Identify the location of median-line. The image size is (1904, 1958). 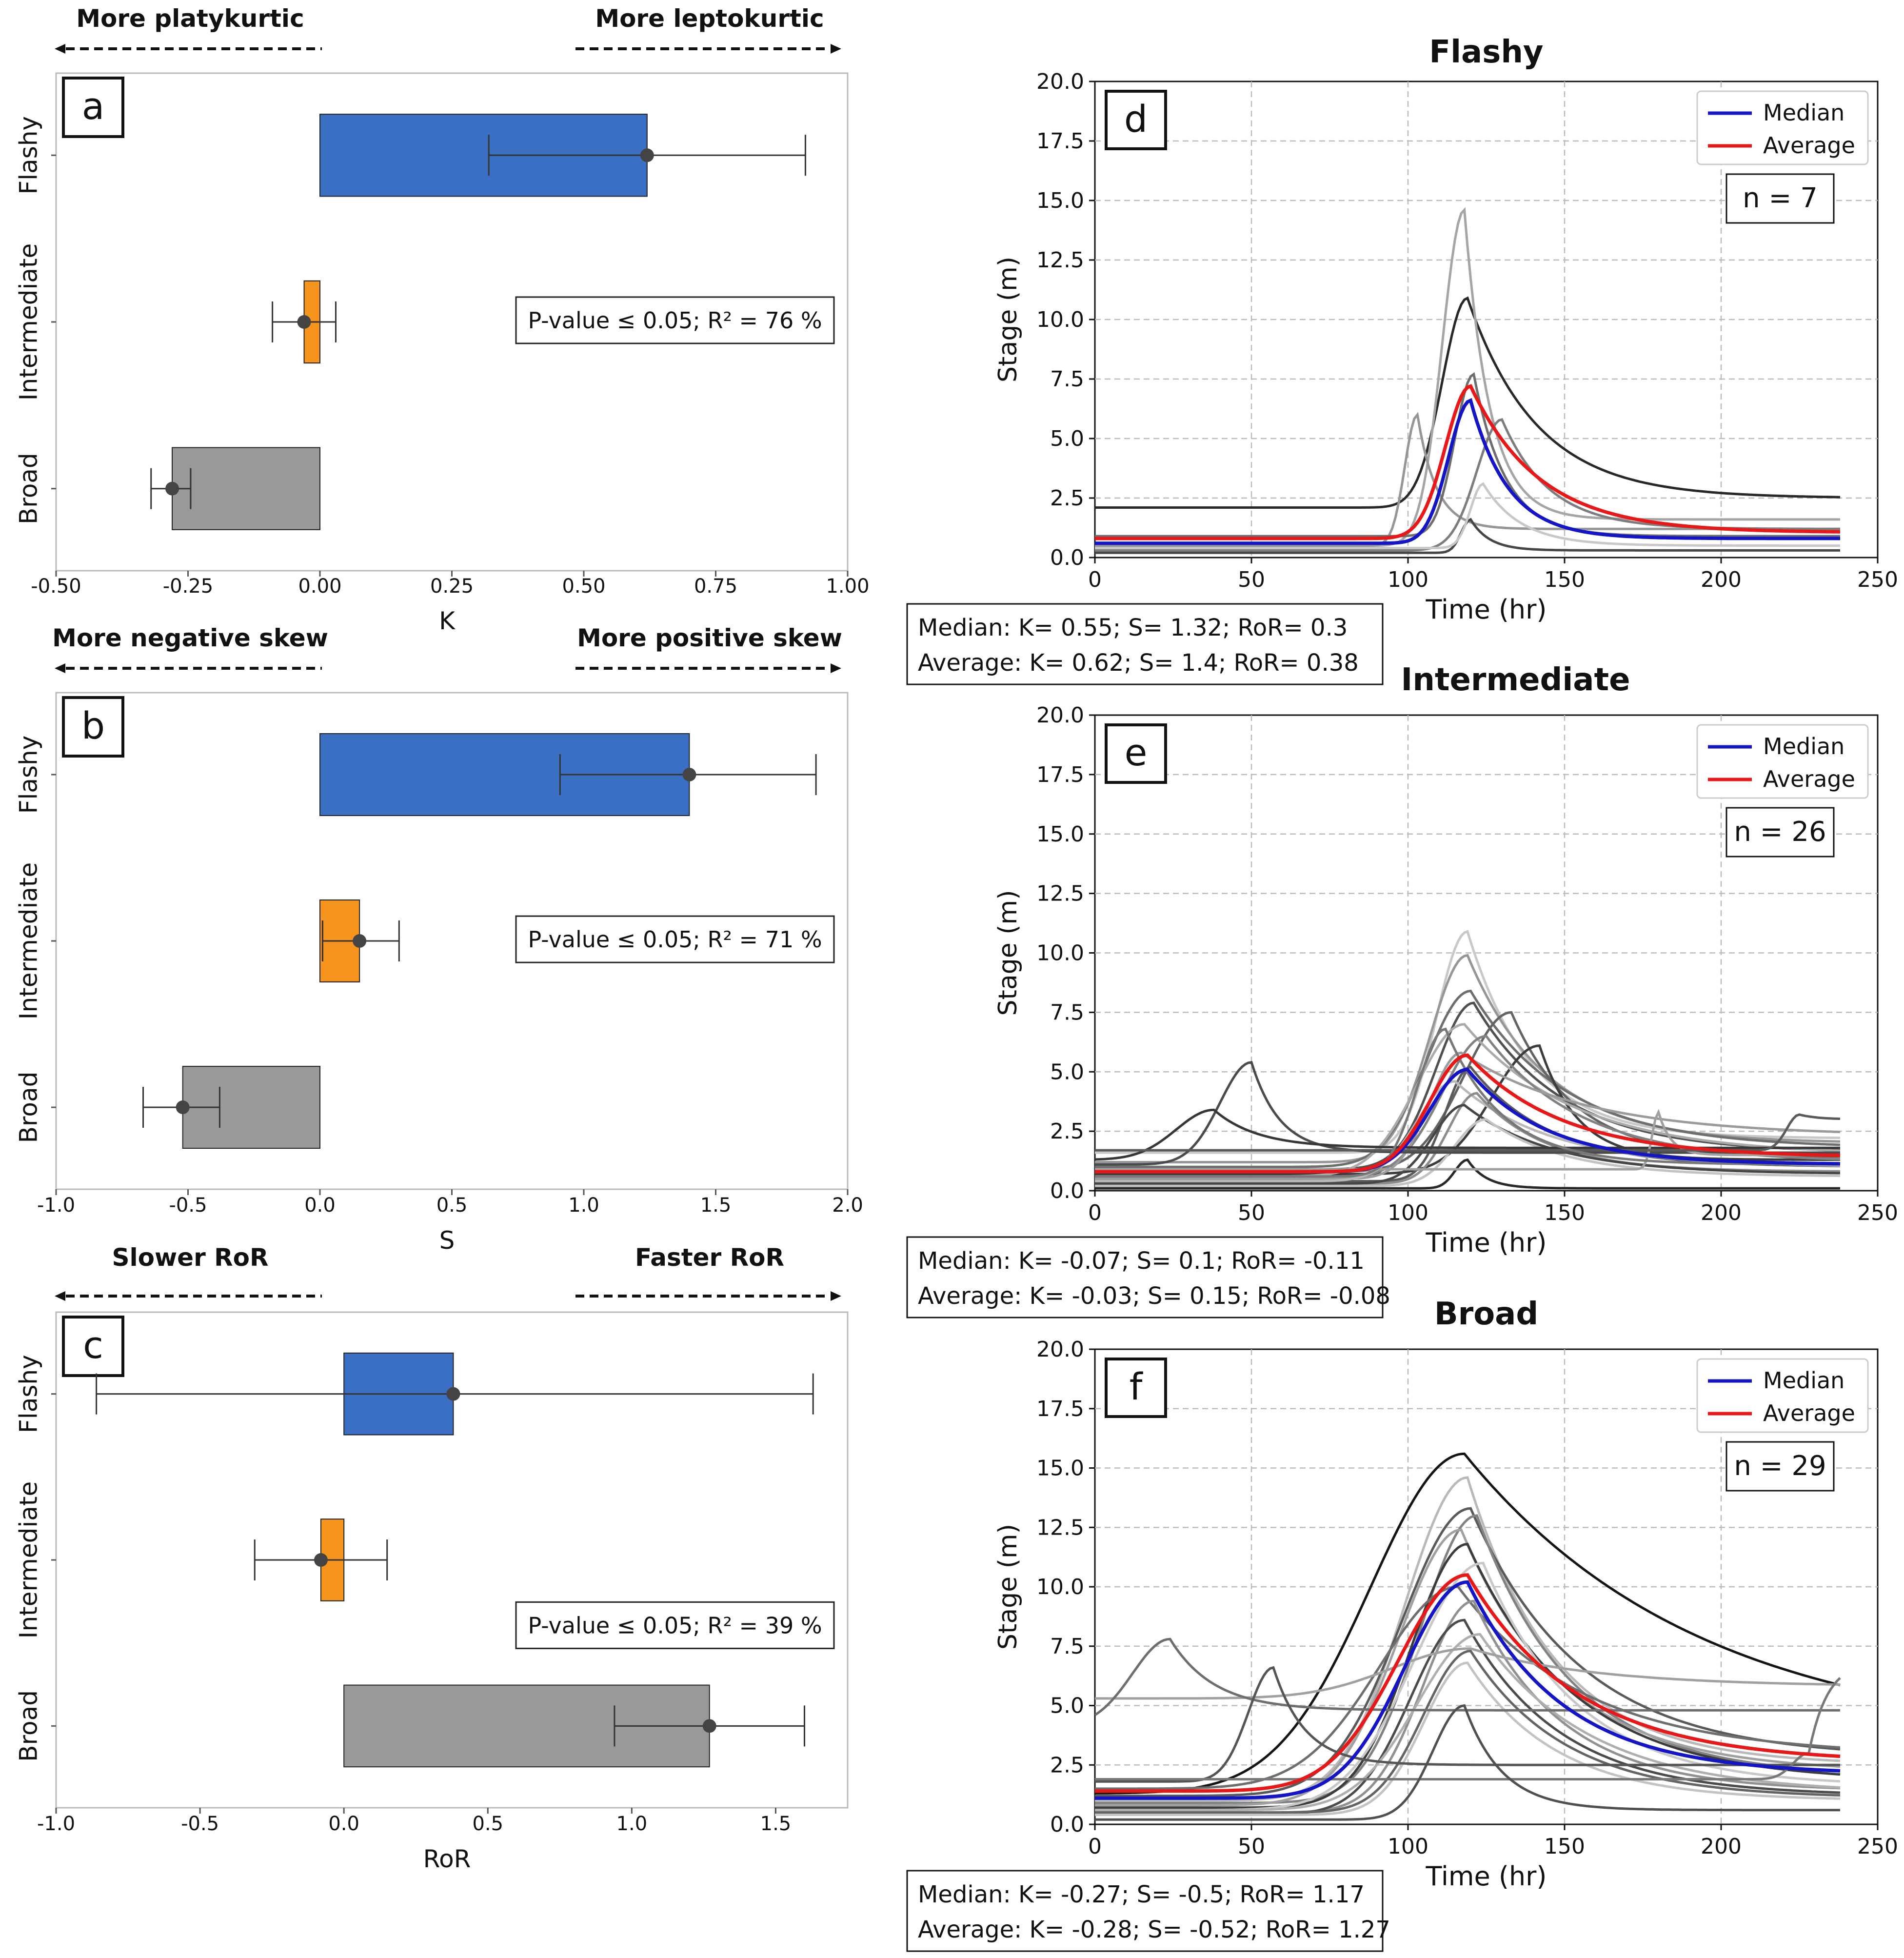
(1467, 471).